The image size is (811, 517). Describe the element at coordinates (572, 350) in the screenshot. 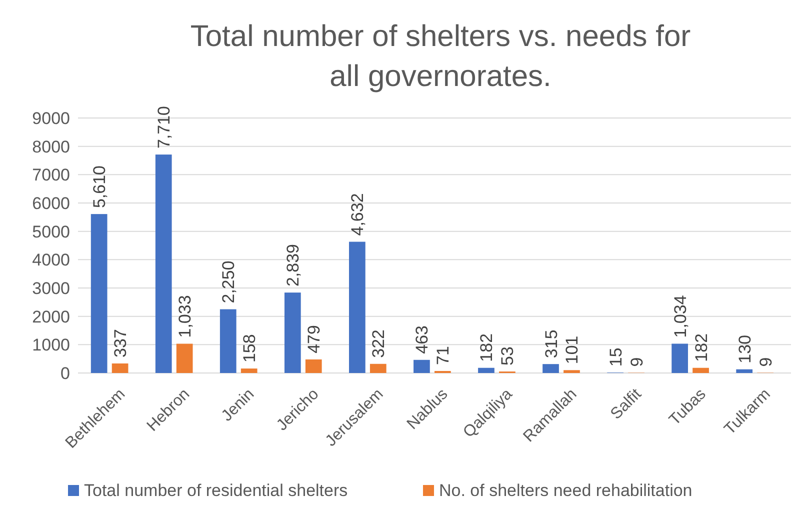

I see `data-label: 101` at that location.